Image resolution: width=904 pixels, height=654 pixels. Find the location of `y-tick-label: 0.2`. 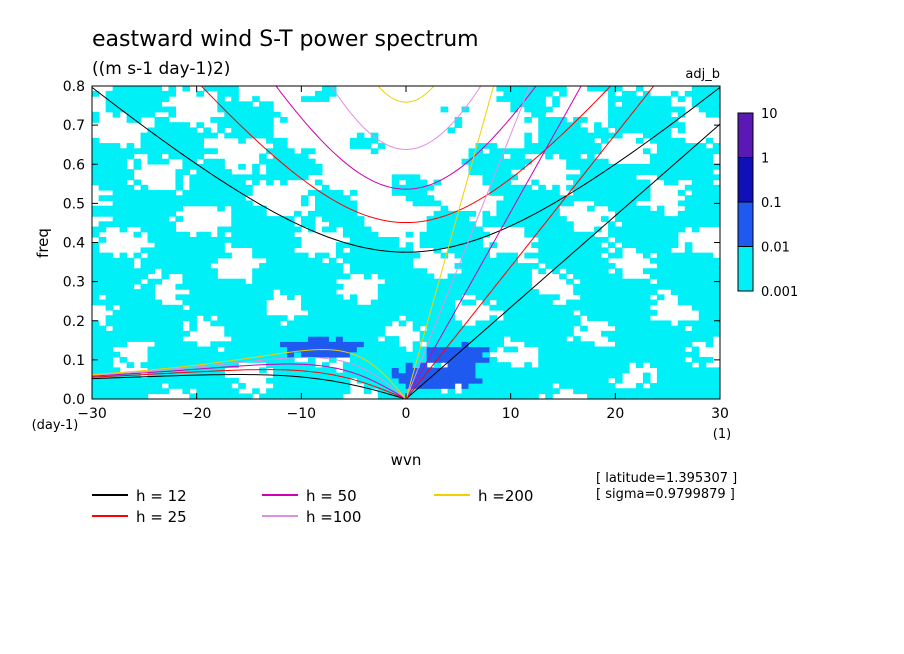

y-tick-label: 0.2 is located at coordinates (74, 322).